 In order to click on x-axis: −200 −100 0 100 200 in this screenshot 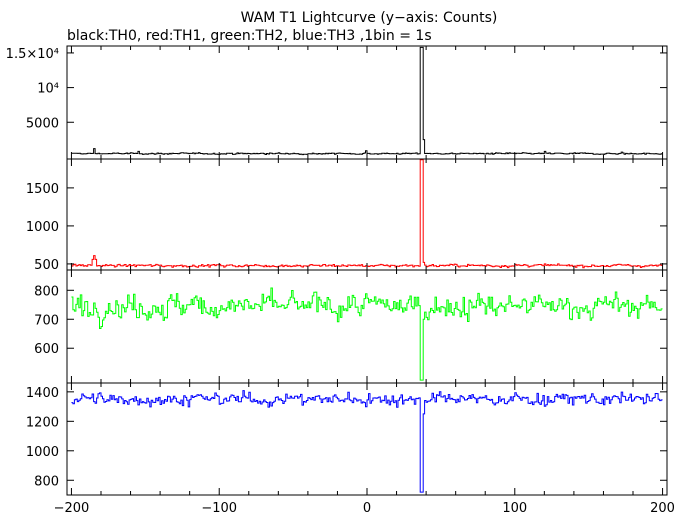, I will do `click(364, 508)`.